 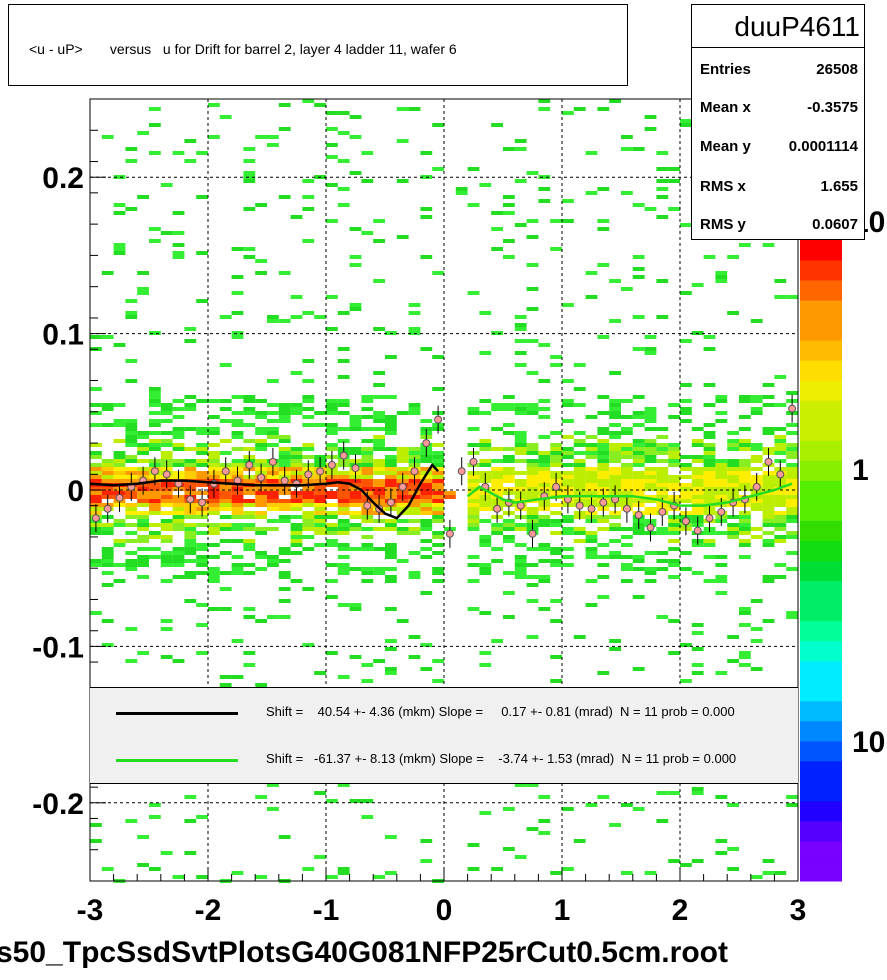 What do you see at coordinates (119, 497) in the screenshot?
I see `profile-point` at bounding box center [119, 497].